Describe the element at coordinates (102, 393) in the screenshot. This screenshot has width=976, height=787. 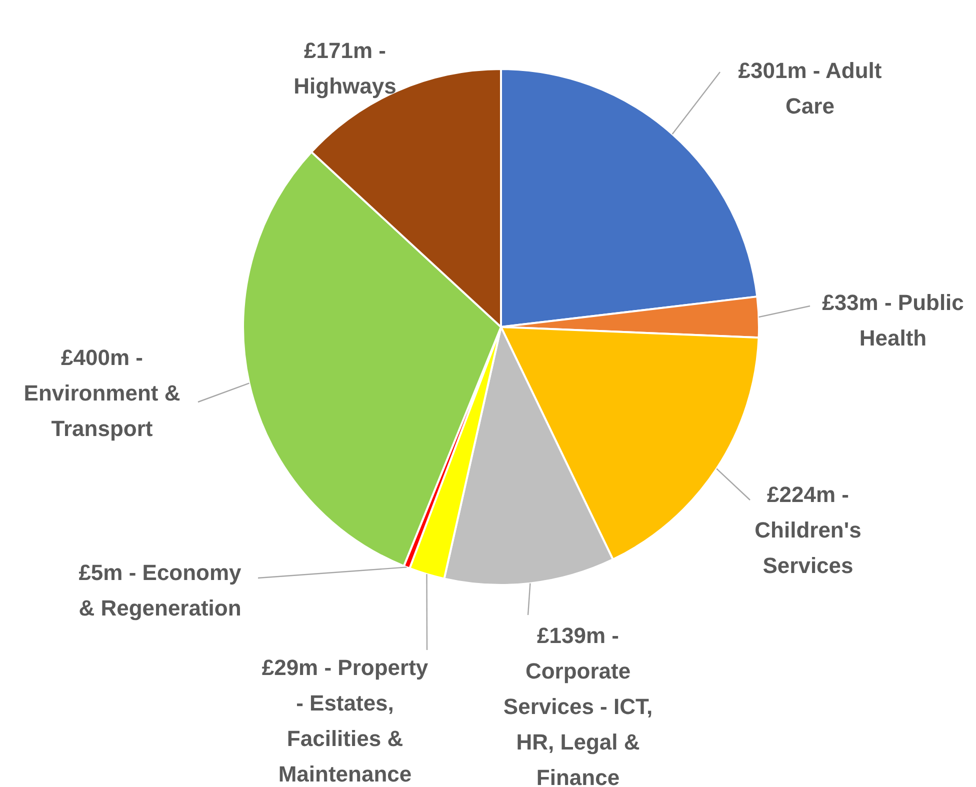
I see `slice-label: £400m - Environment & Transport` at that location.